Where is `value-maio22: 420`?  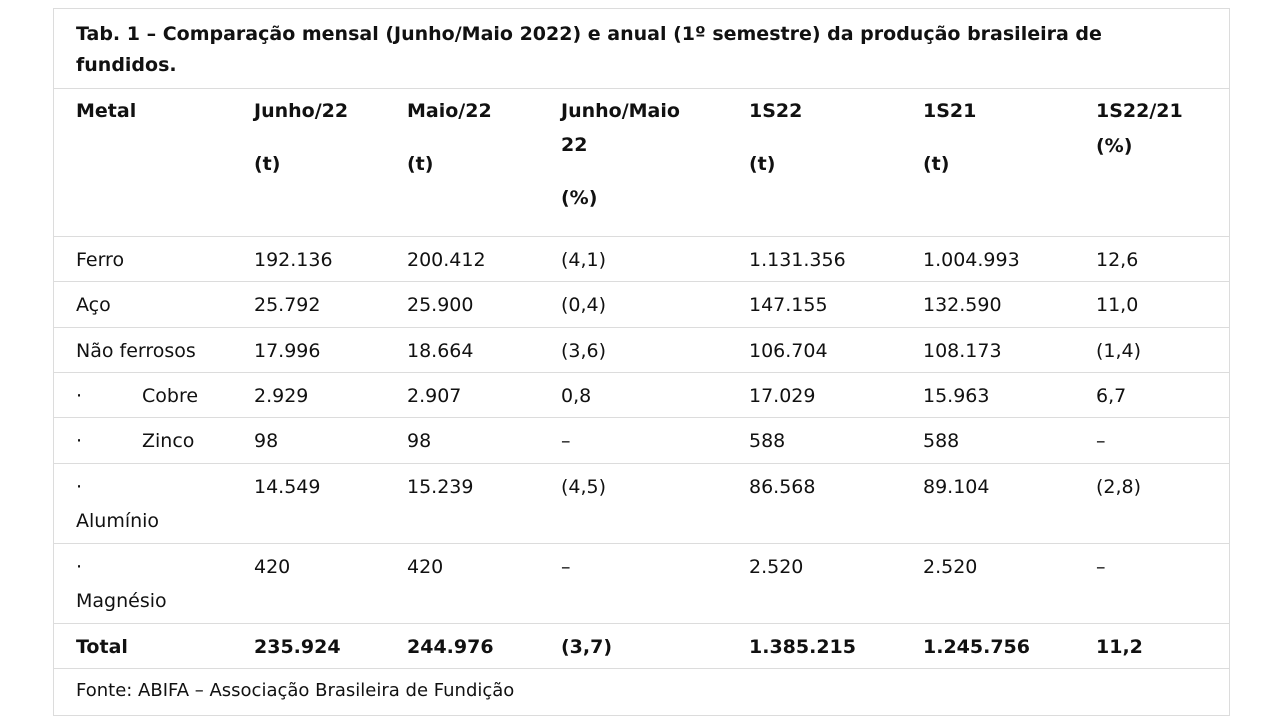
value-maio22: 420 is located at coordinates (425, 567).